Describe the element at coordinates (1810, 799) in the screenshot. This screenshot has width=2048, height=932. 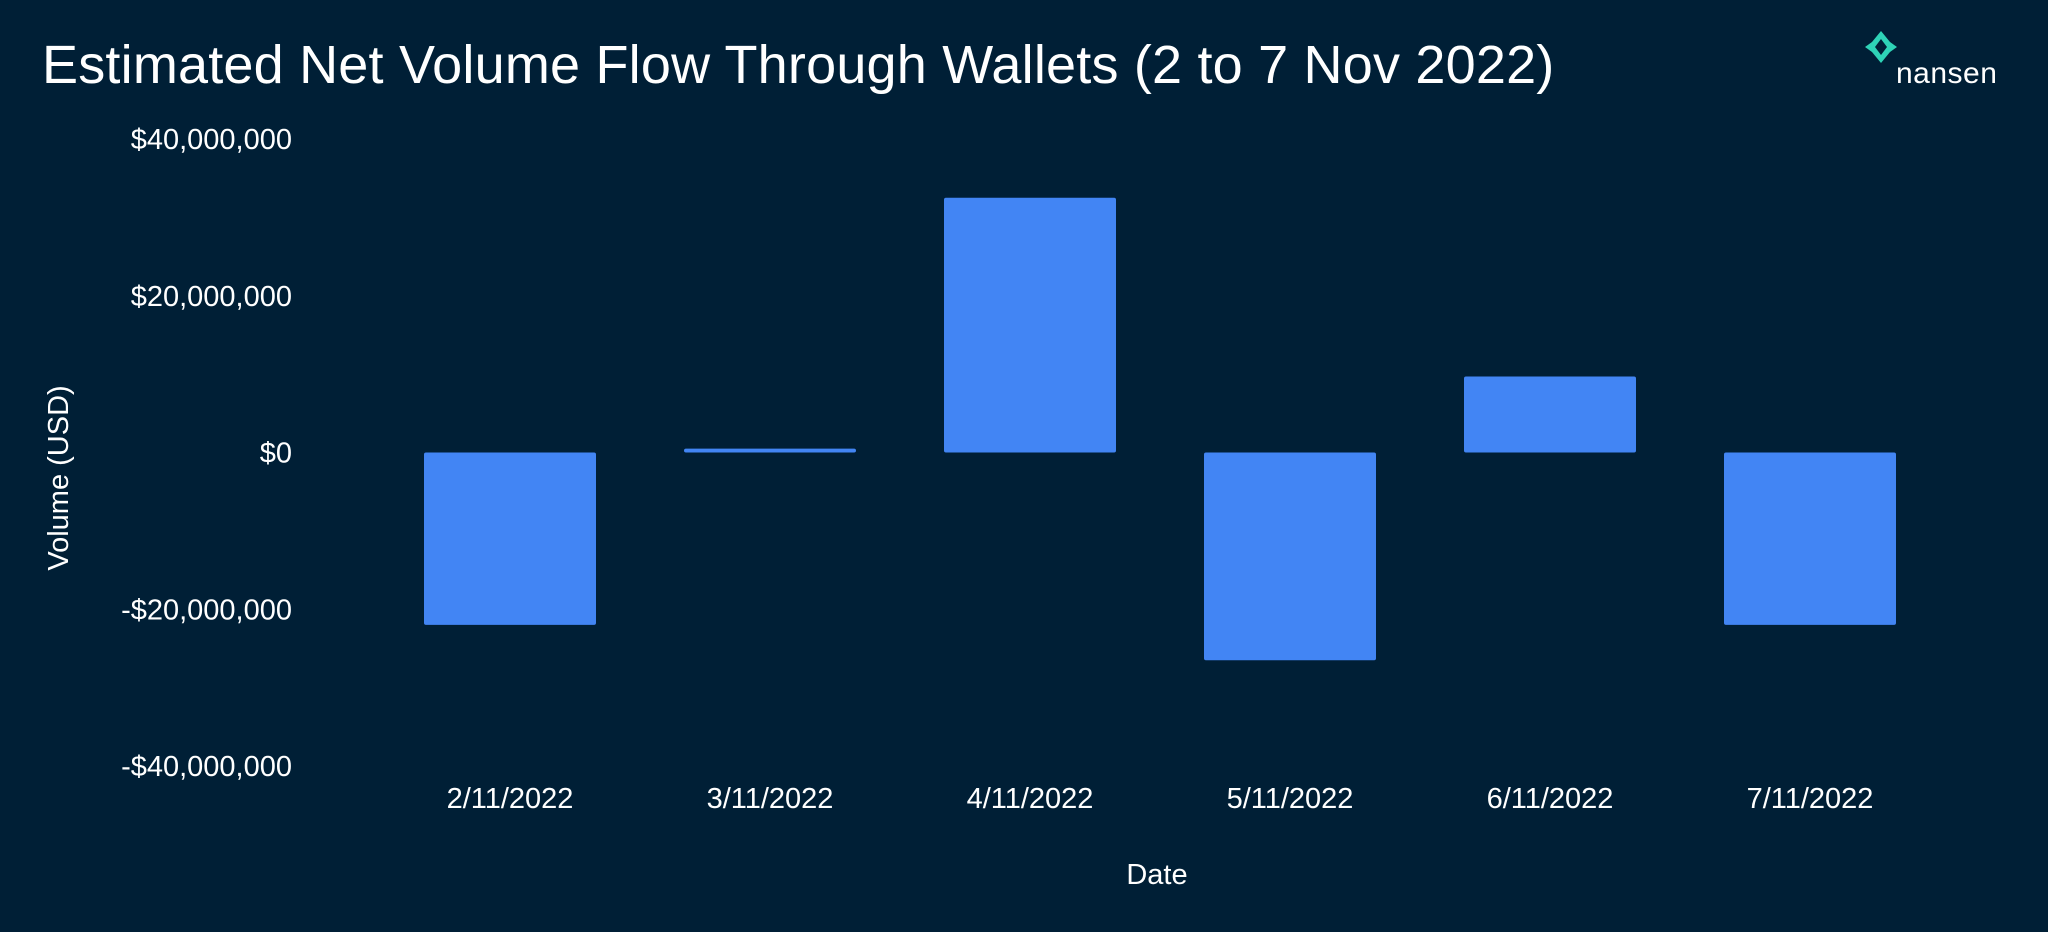
I see `x-tick-label: 7/11/2022` at that location.